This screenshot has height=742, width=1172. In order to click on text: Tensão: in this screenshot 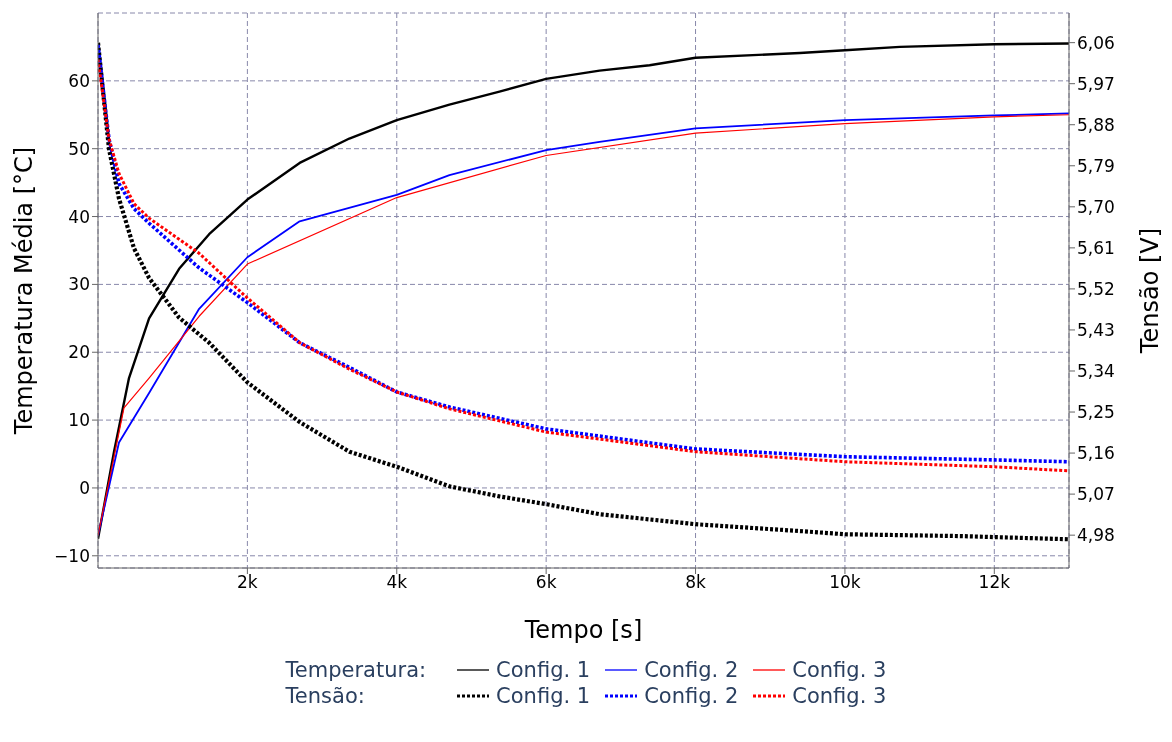, I will do `click(325, 696)`.